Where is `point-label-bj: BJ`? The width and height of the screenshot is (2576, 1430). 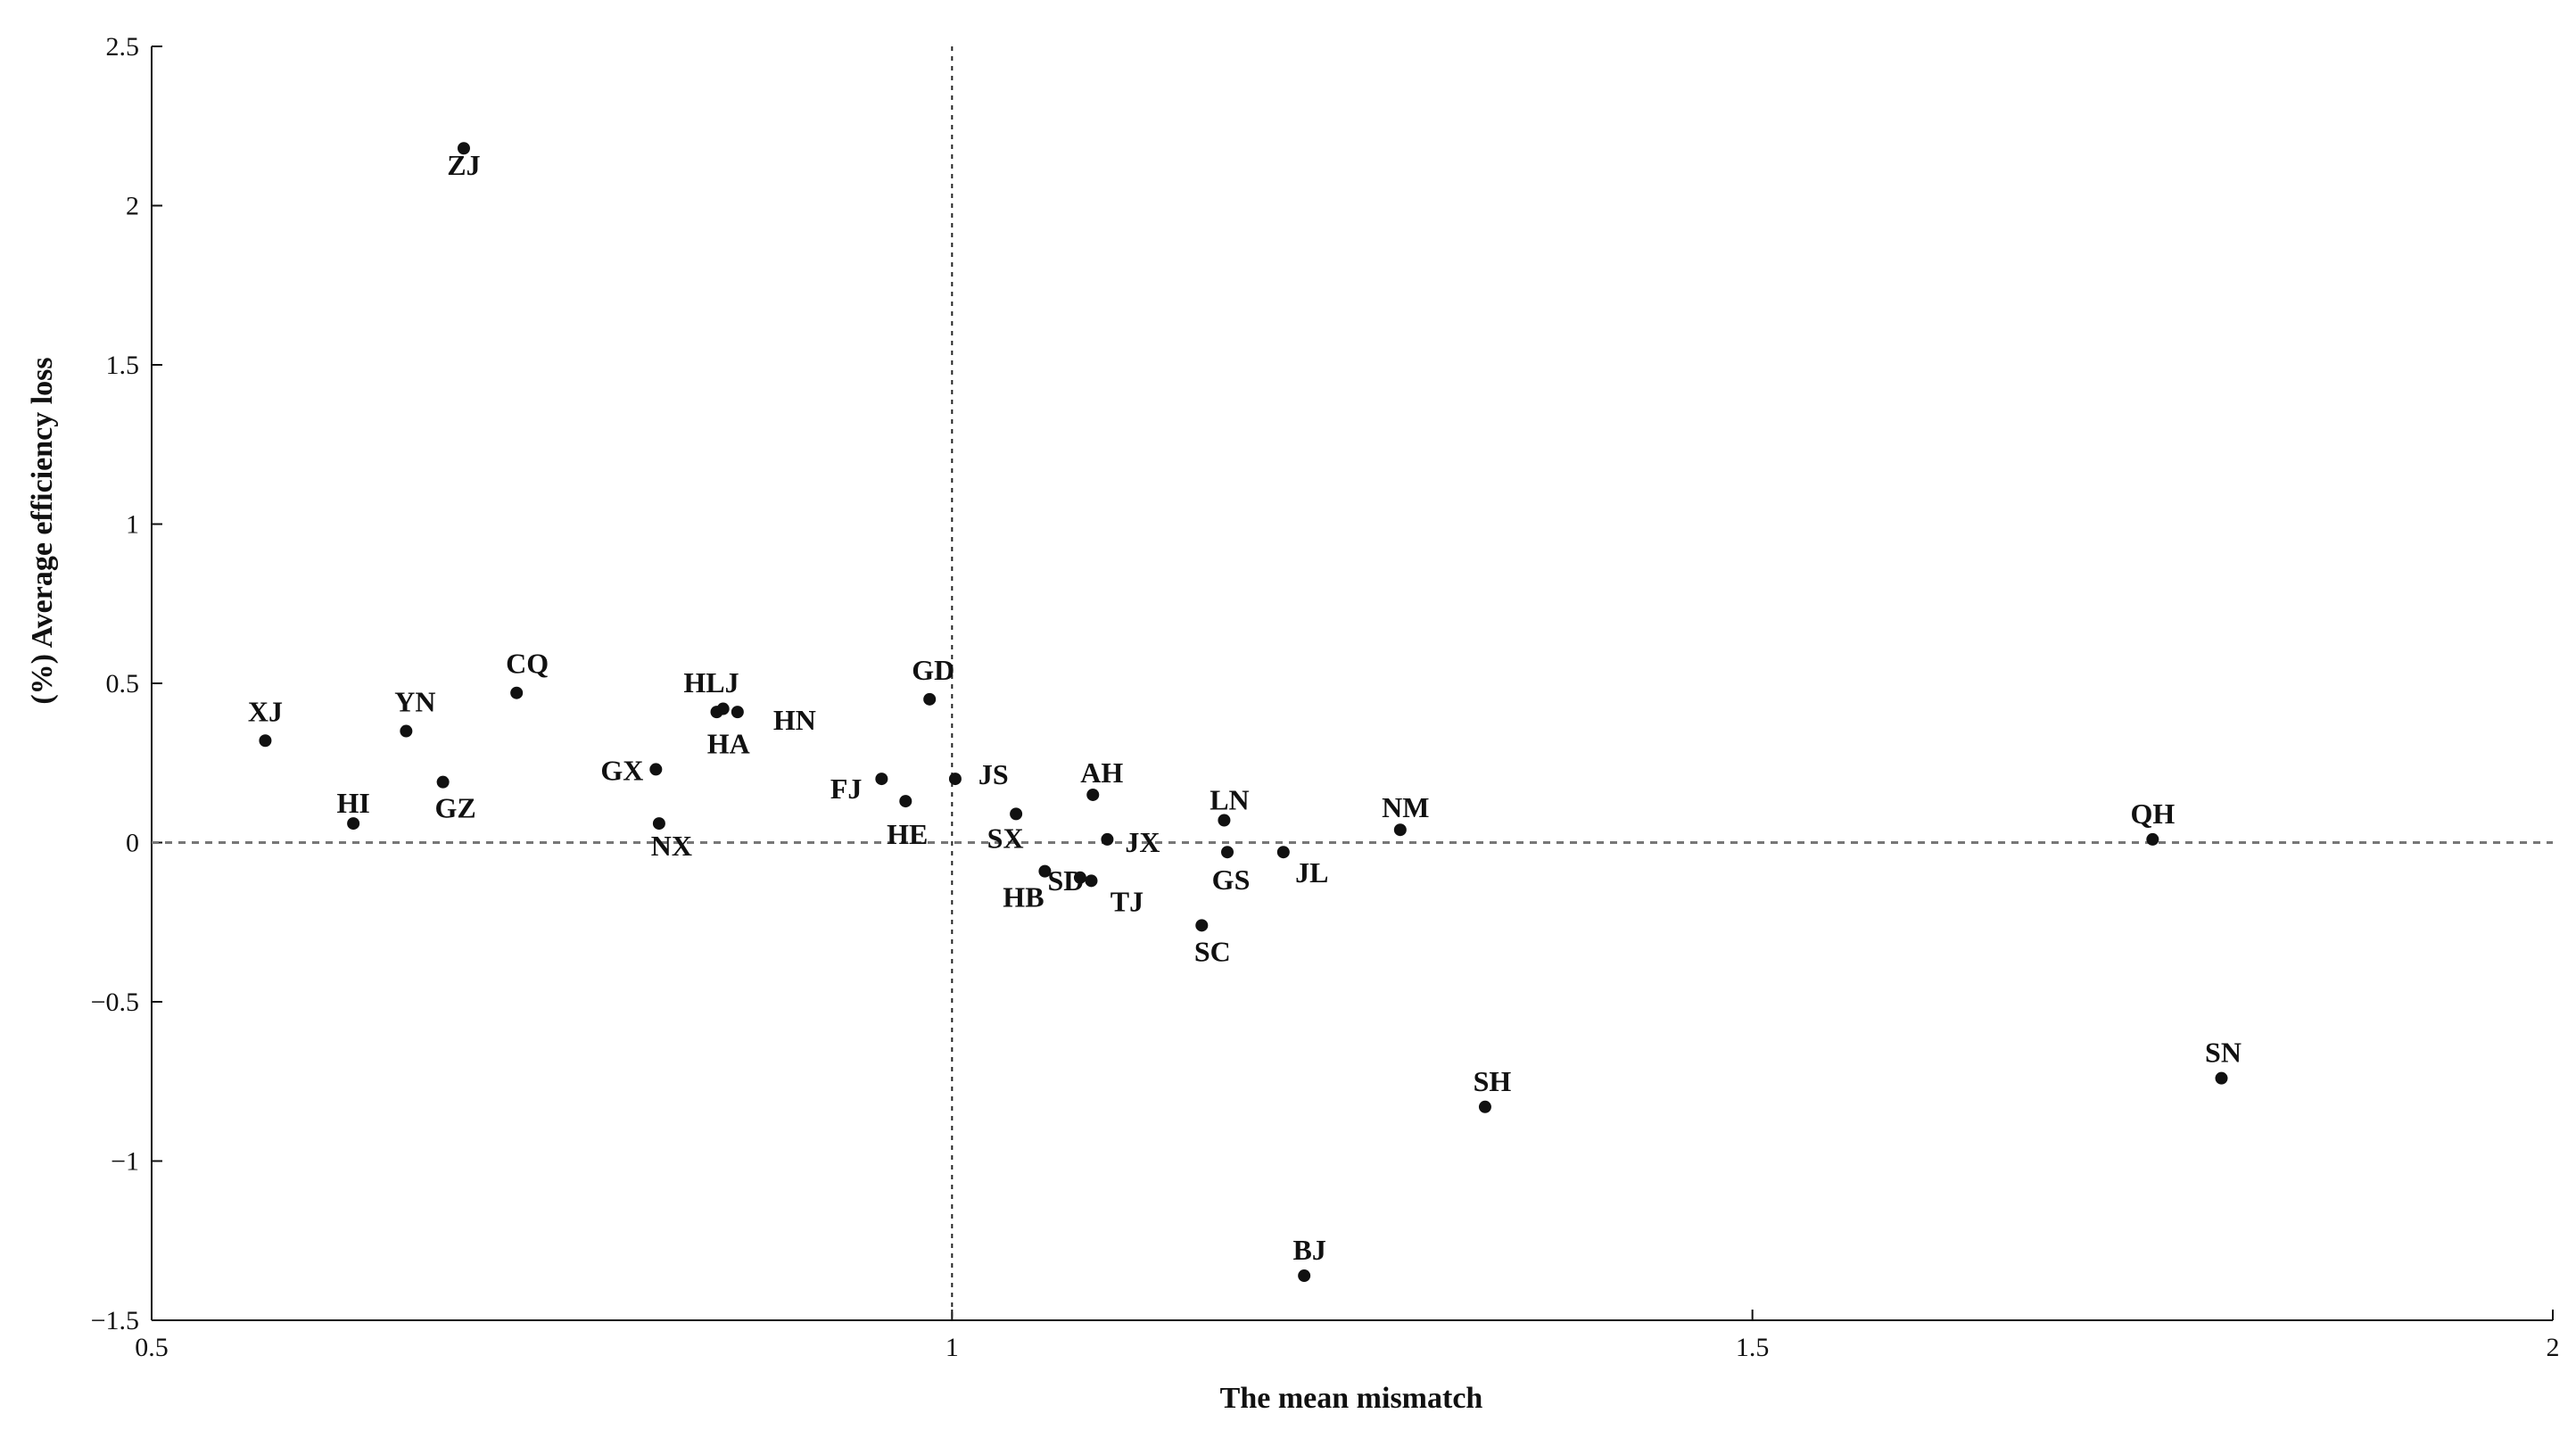 point-label-bj: BJ is located at coordinates (1309, 1250).